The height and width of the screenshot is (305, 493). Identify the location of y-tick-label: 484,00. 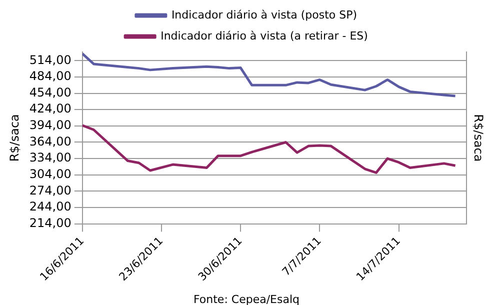
(50, 76).